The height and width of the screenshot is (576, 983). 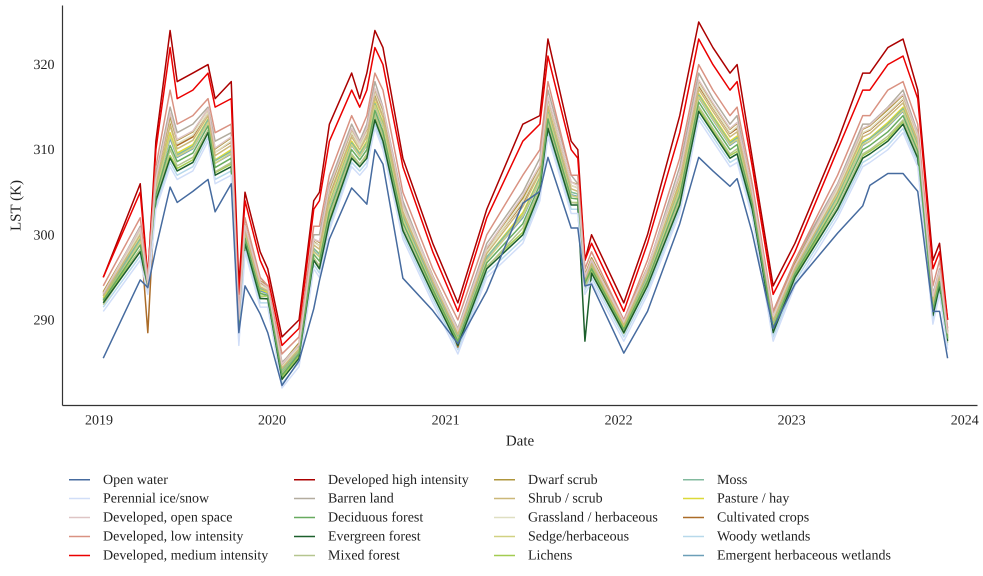 What do you see at coordinates (732, 480) in the screenshot?
I see `legend-label: Moss` at bounding box center [732, 480].